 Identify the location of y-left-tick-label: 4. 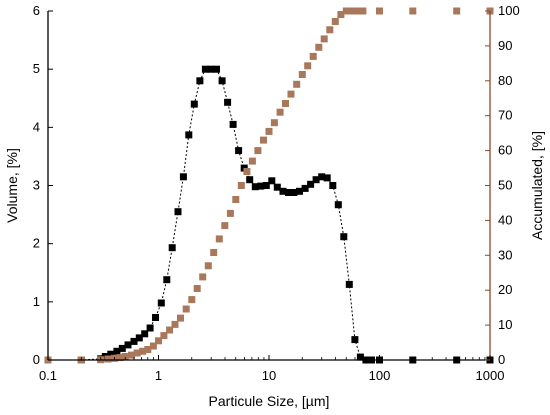
(36, 126).